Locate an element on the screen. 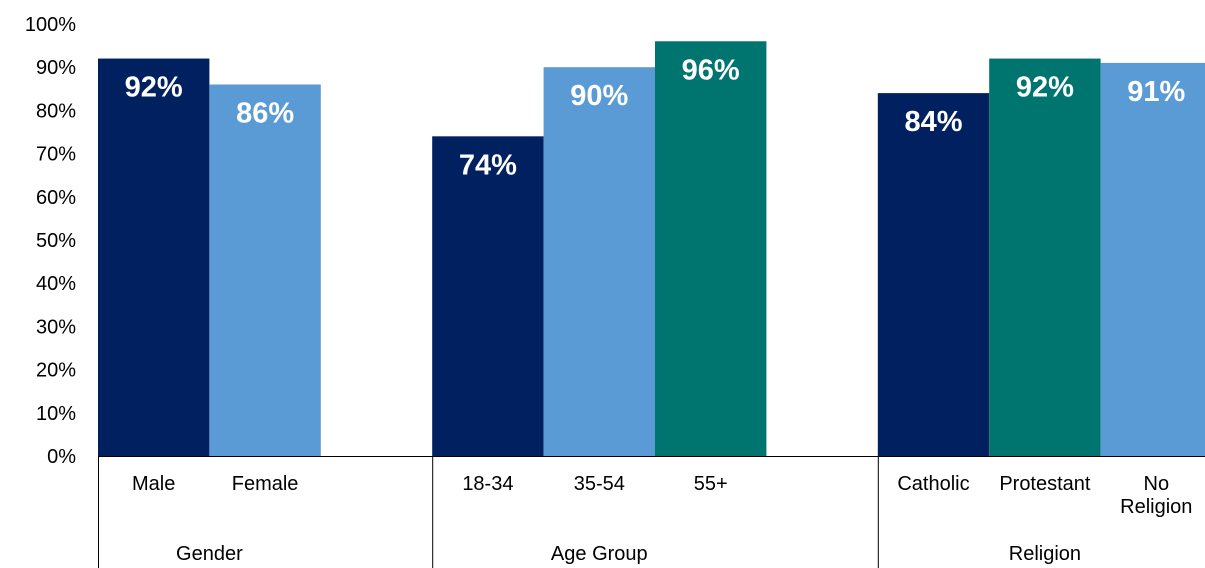  y-axis-ticks: 0% 10% 20% 30% 40% 50% 60% 70% 80% 90% 100% is located at coordinates (50, 241).